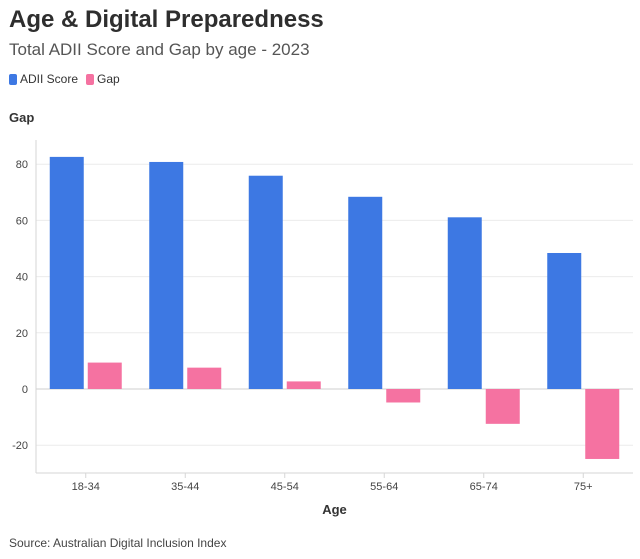 This screenshot has width=640, height=559. I want to click on bar-gap-75+, so click(602, 424).